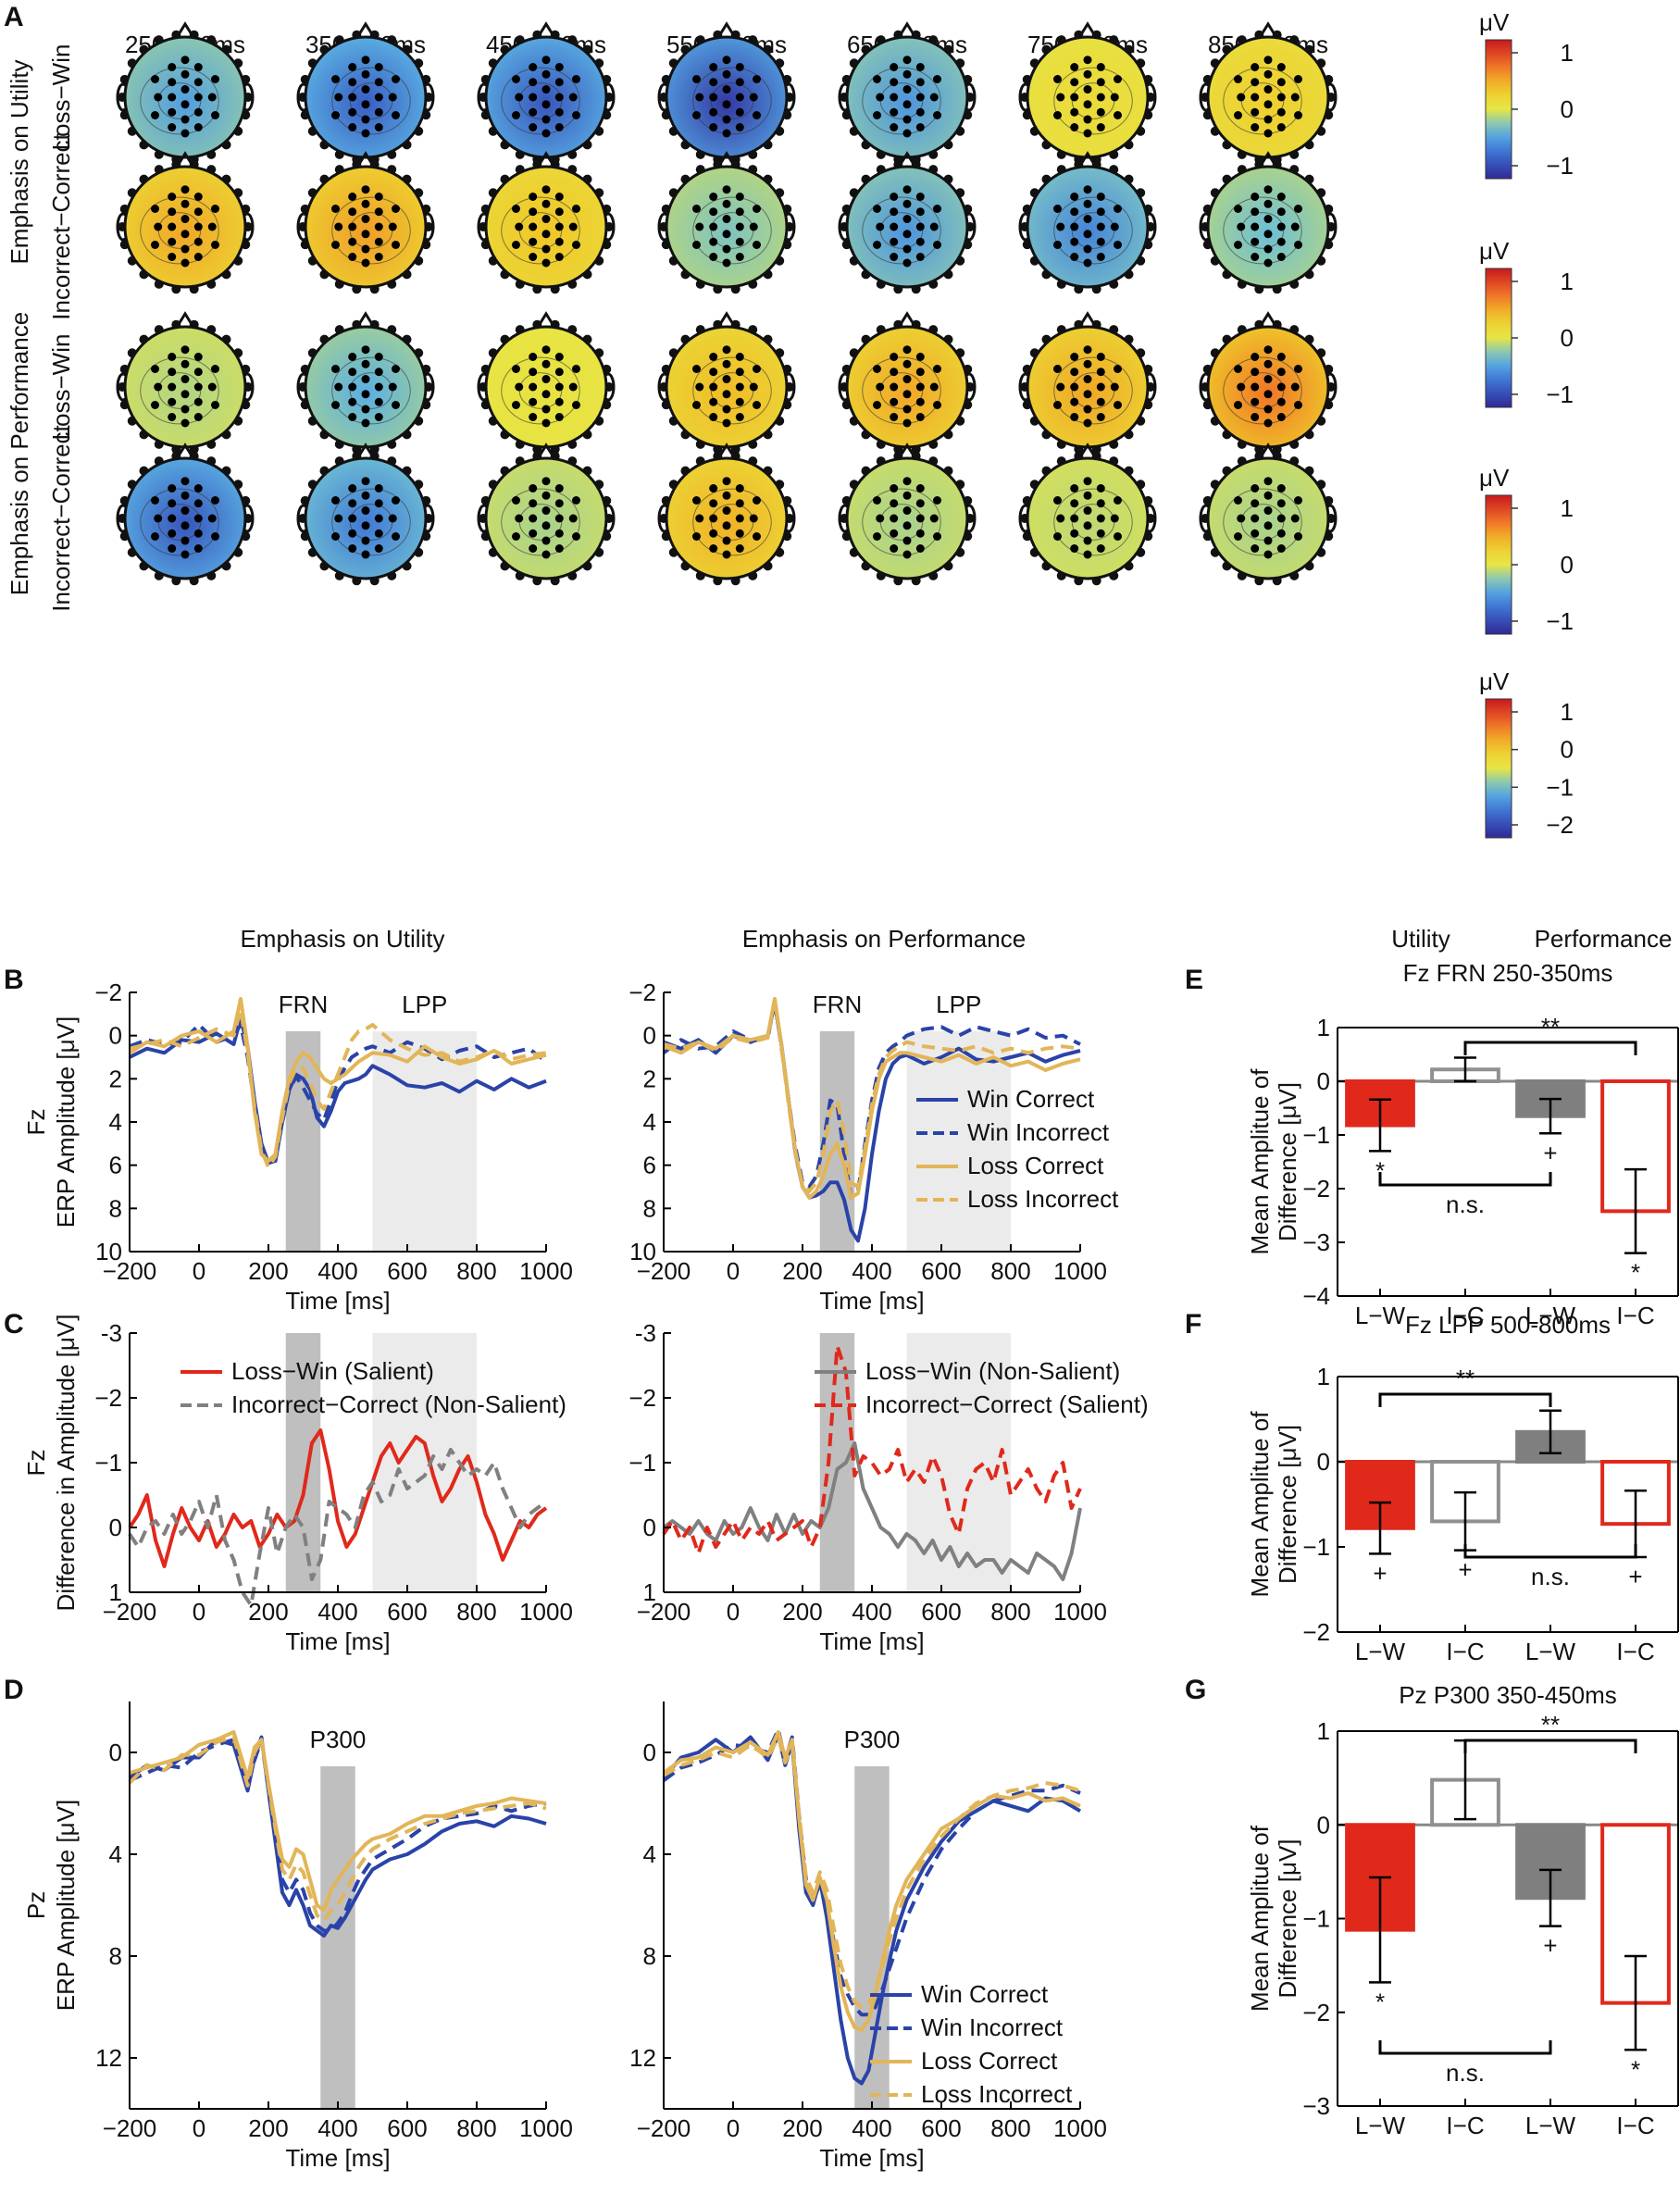 Image resolution: width=1680 pixels, height=2194 pixels. I want to click on bar-chart-title: Fz FRN 250-350ms, so click(1508, 973).